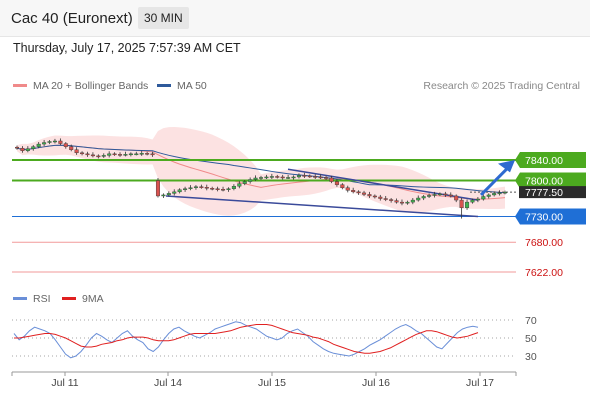  What do you see at coordinates (93, 299) in the screenshot?
I see `legend-9ma-label: 9MA` at bounding box center [93, 299].